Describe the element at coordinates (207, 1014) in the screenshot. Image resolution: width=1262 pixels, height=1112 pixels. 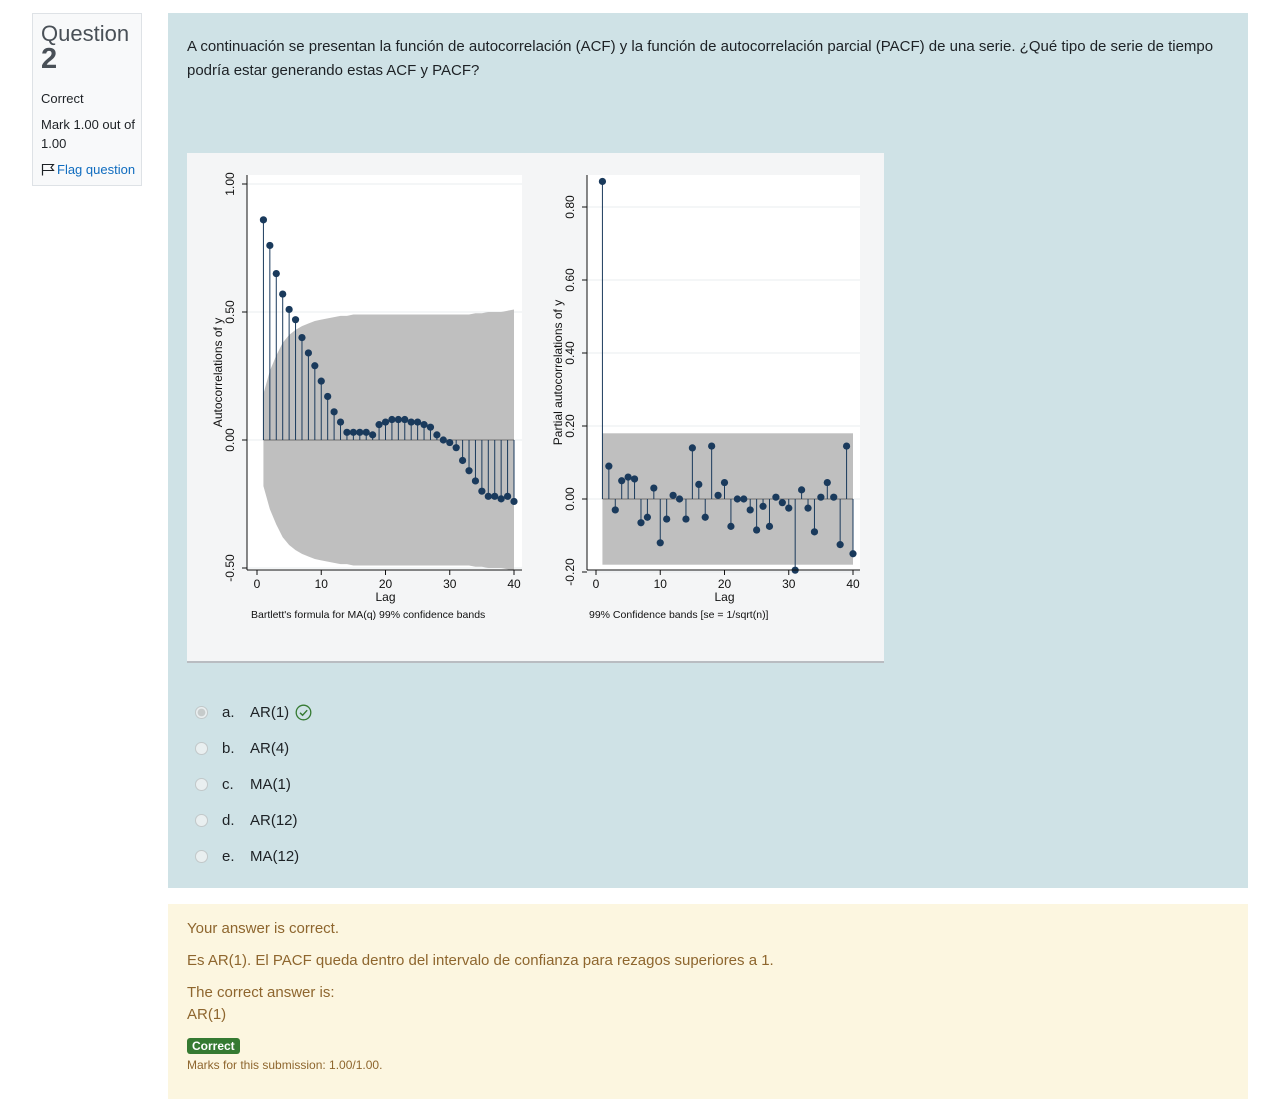
I see `right-answer: AR(1)` at that location.